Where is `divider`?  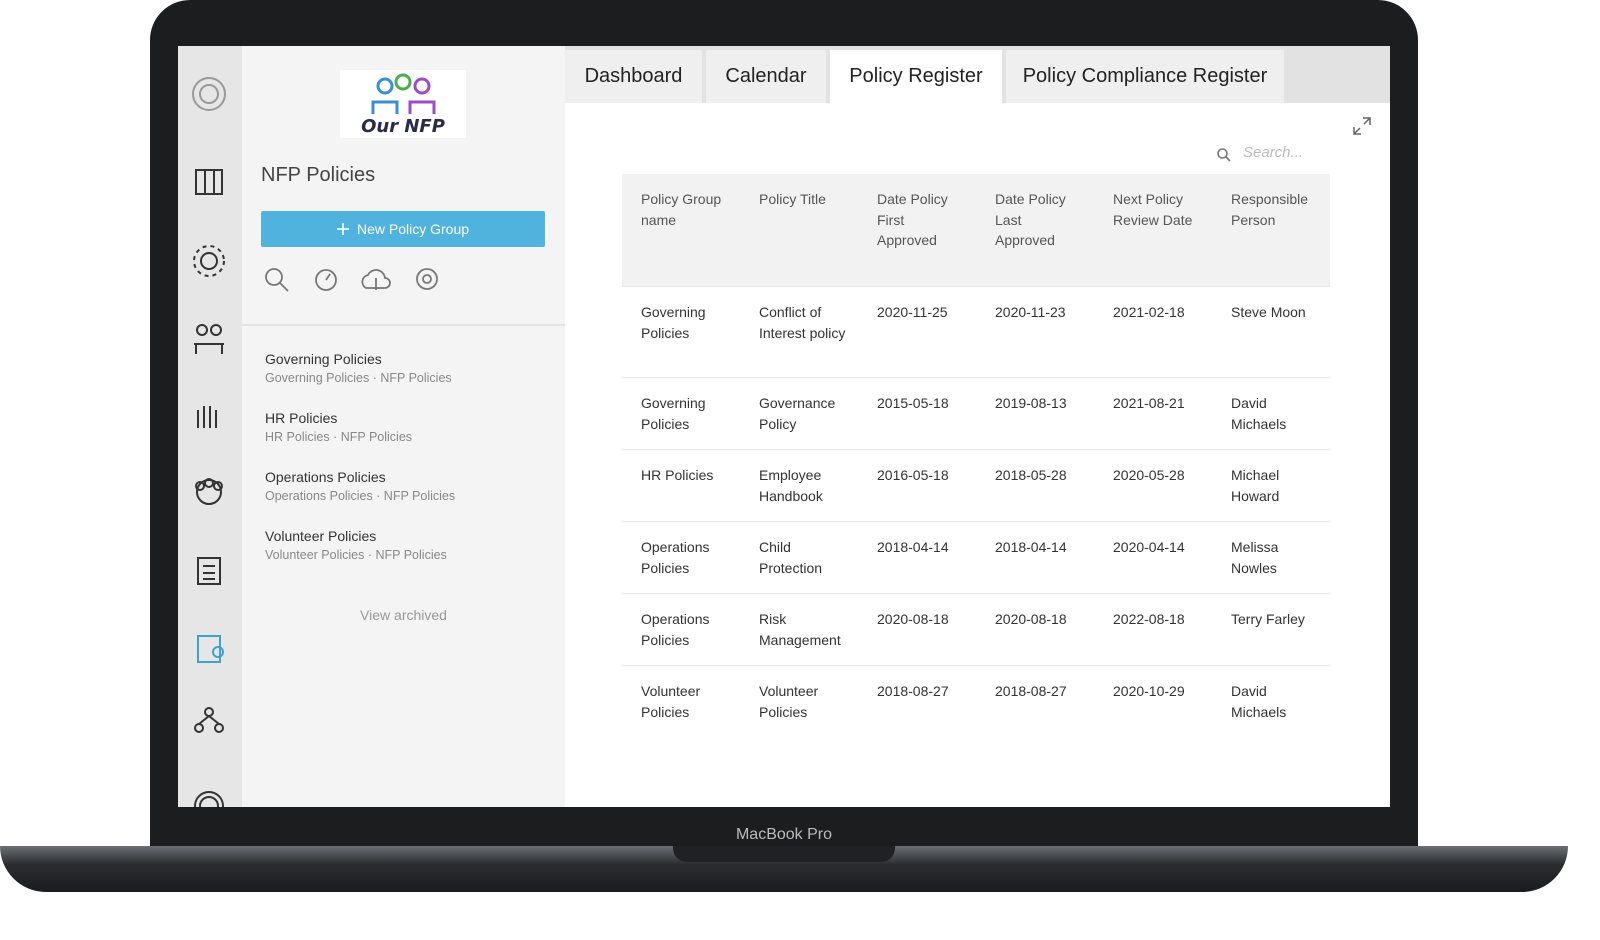
divider is located at coordinates (403, 325).